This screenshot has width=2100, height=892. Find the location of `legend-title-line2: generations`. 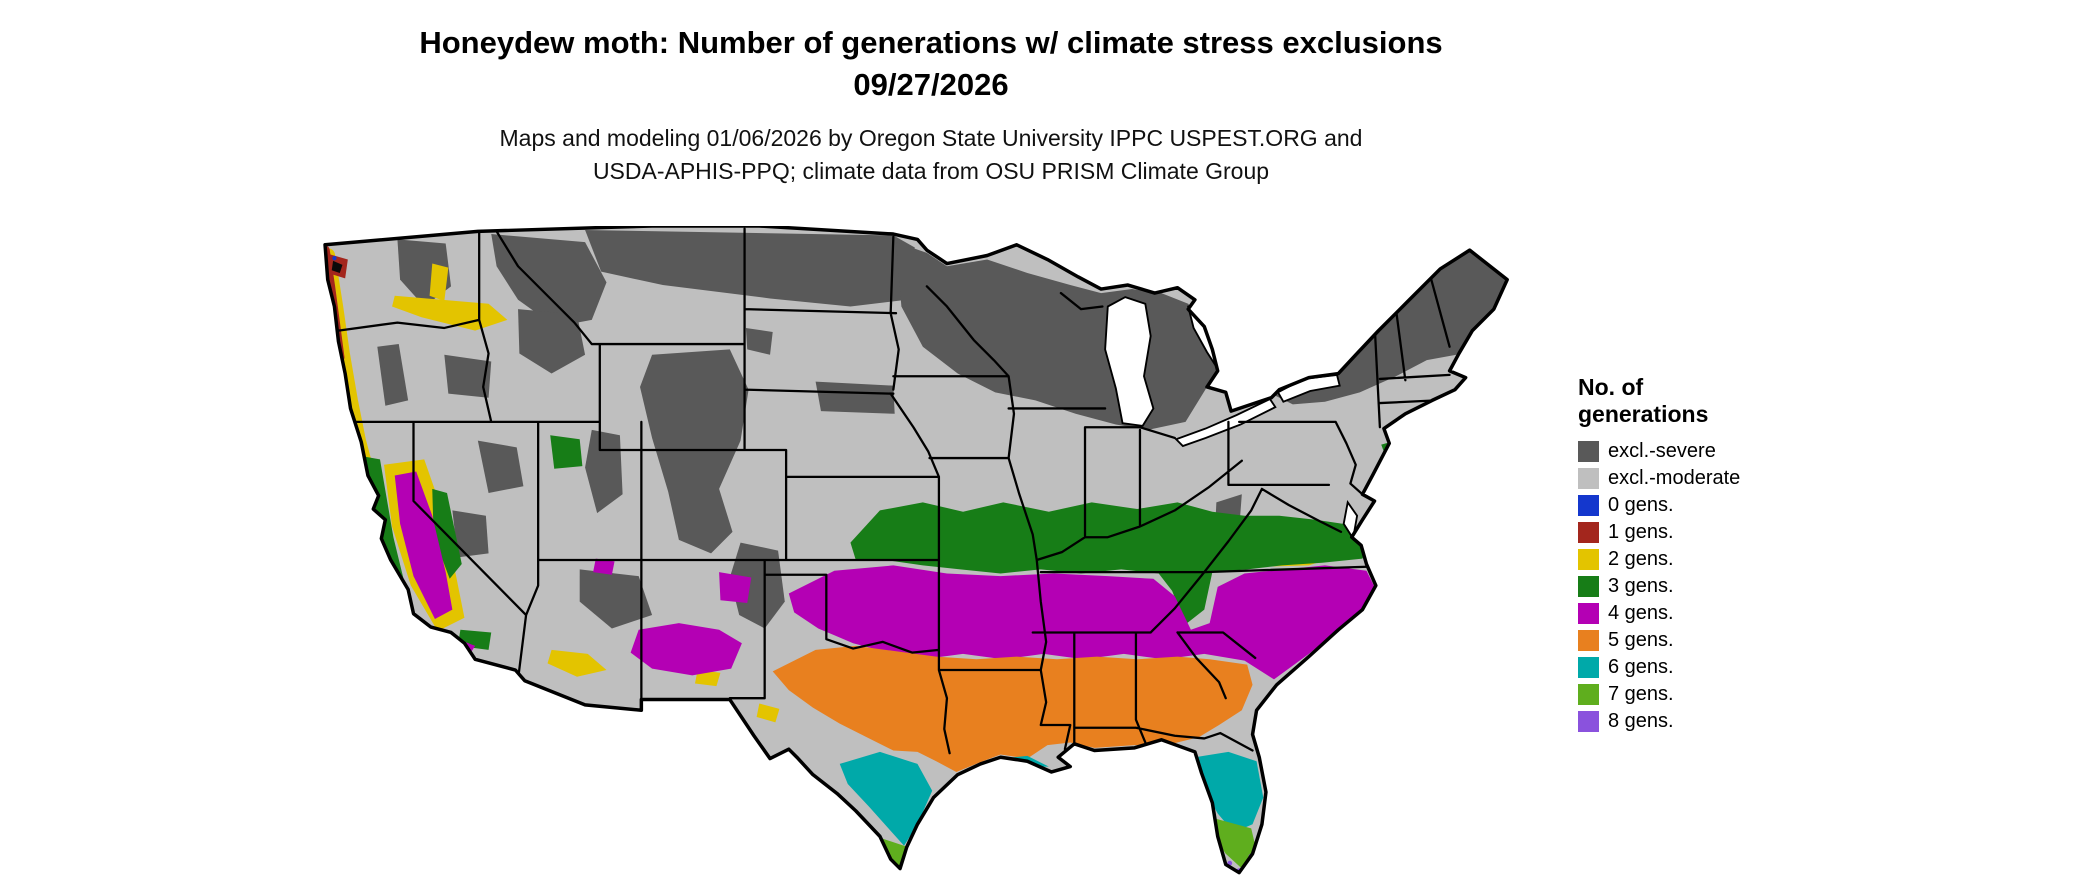

legend-title-line2: generations is located at coordinates (1643, 414).